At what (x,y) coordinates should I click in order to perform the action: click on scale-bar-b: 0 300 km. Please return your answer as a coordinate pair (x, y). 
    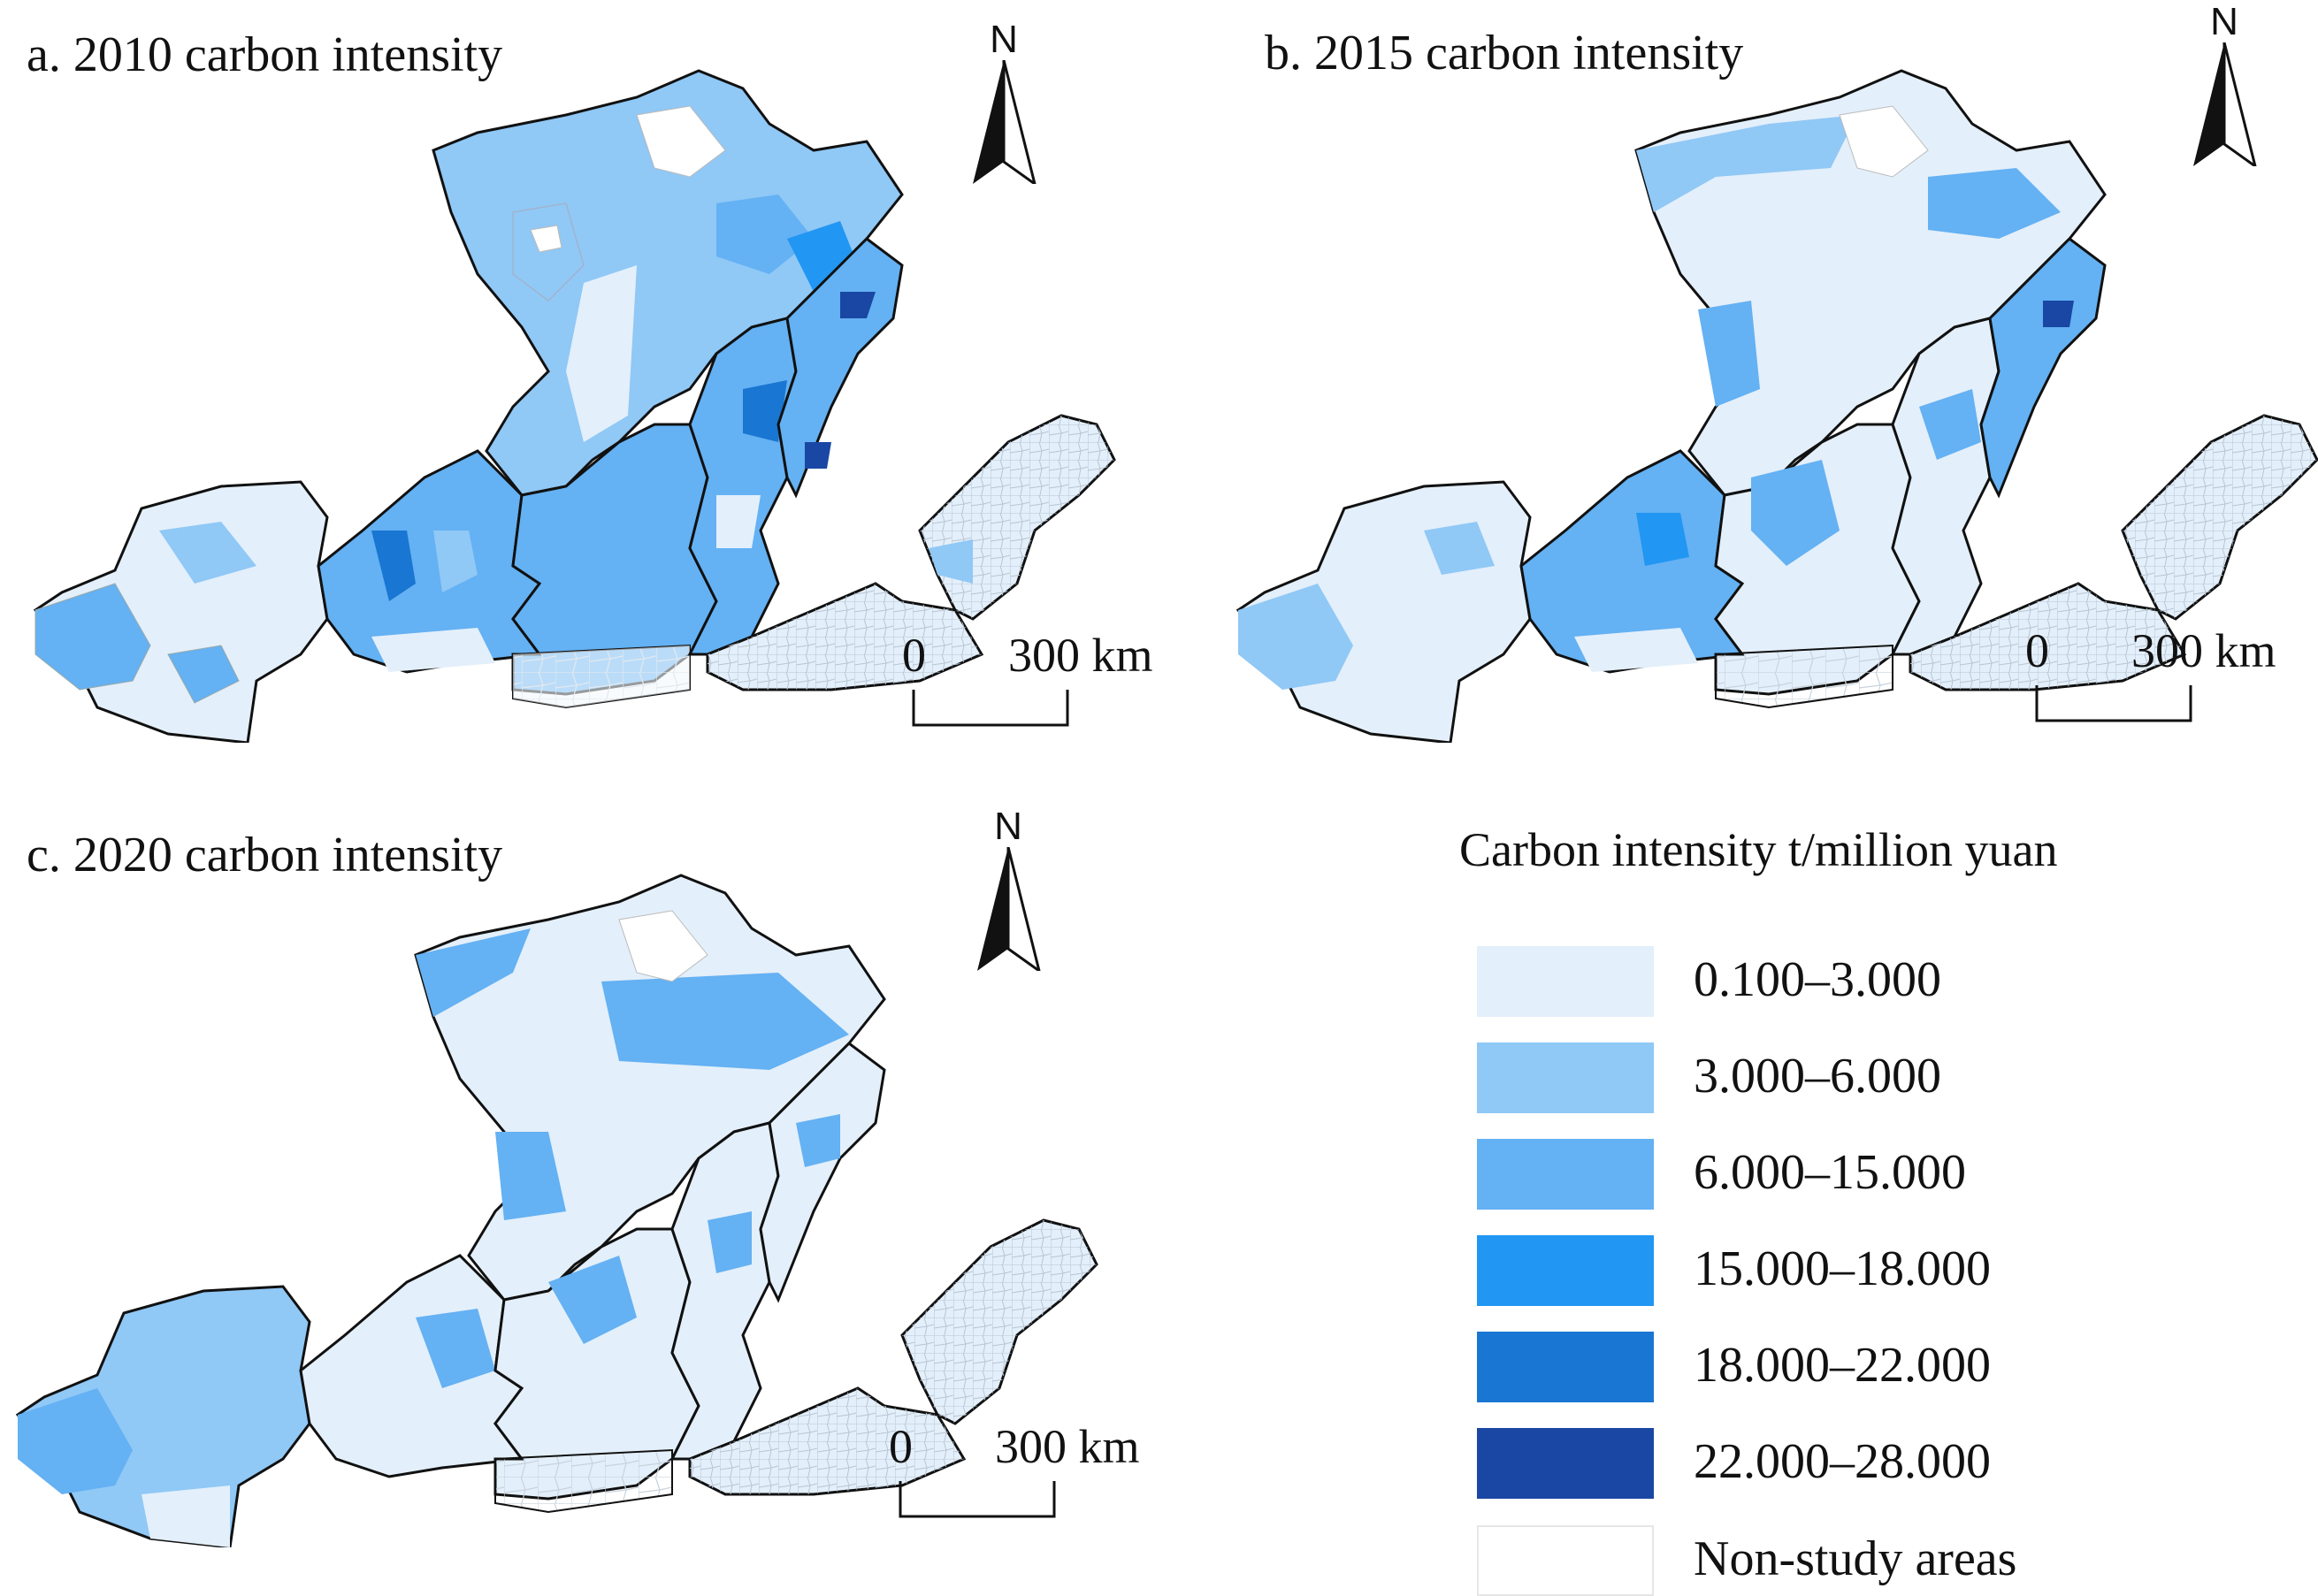
    Looking at the image, I should click on (2171, 680).